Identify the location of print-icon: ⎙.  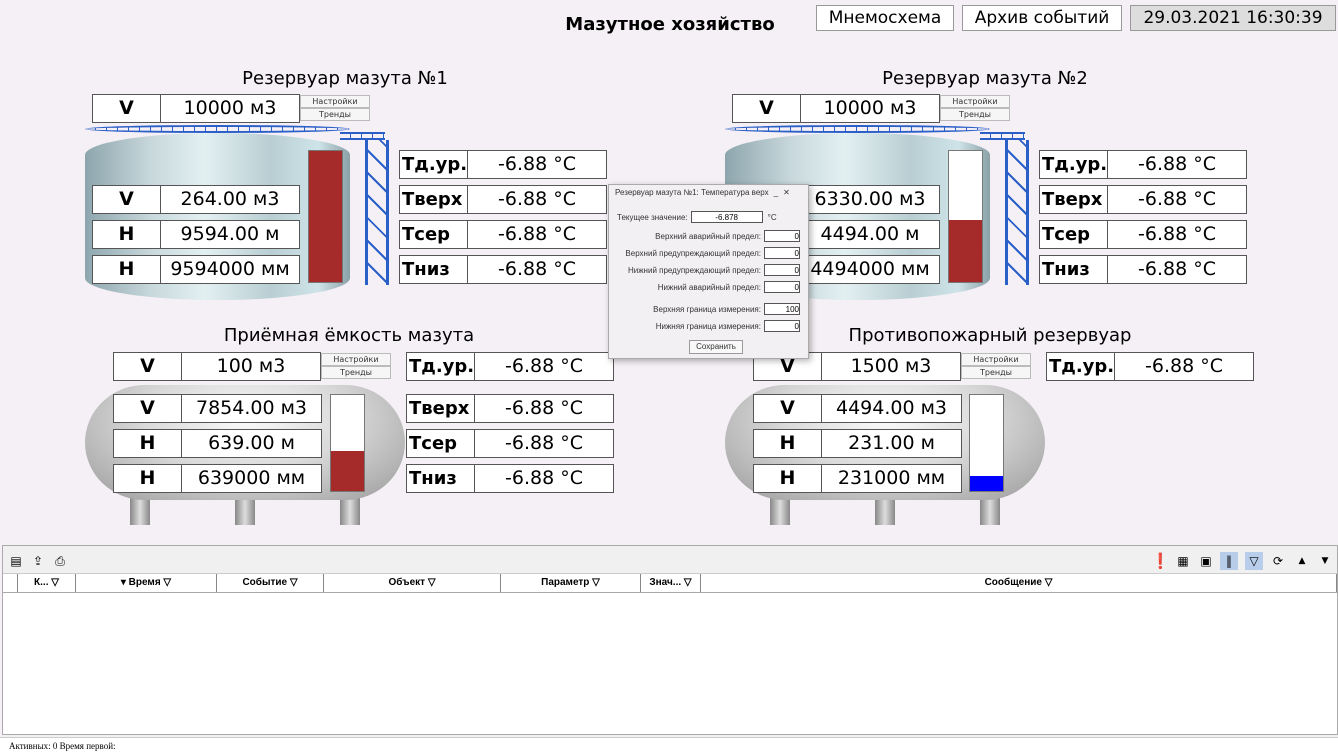
(60, 561).